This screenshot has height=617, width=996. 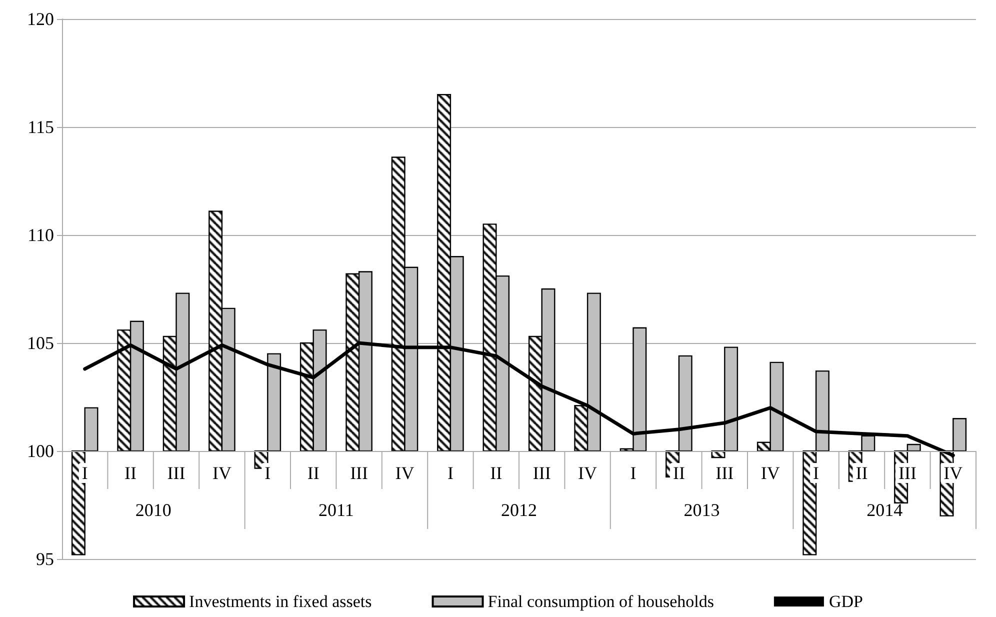 I want to click on y-tick-label: 100, so click(x=40, y=451).